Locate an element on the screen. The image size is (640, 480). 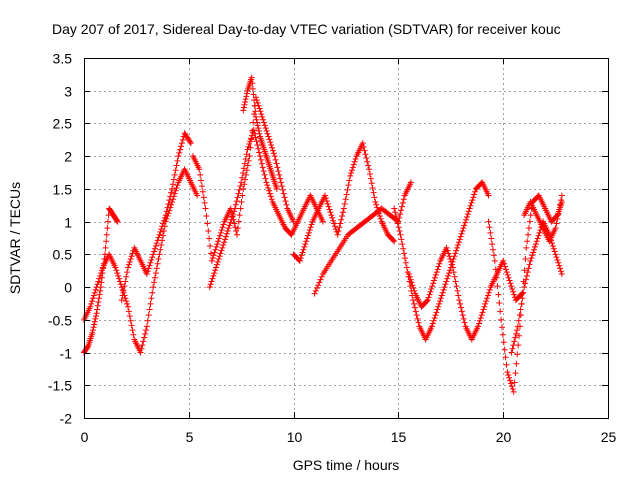
y-tick-label: -2 is located at coordinates (66, 419).